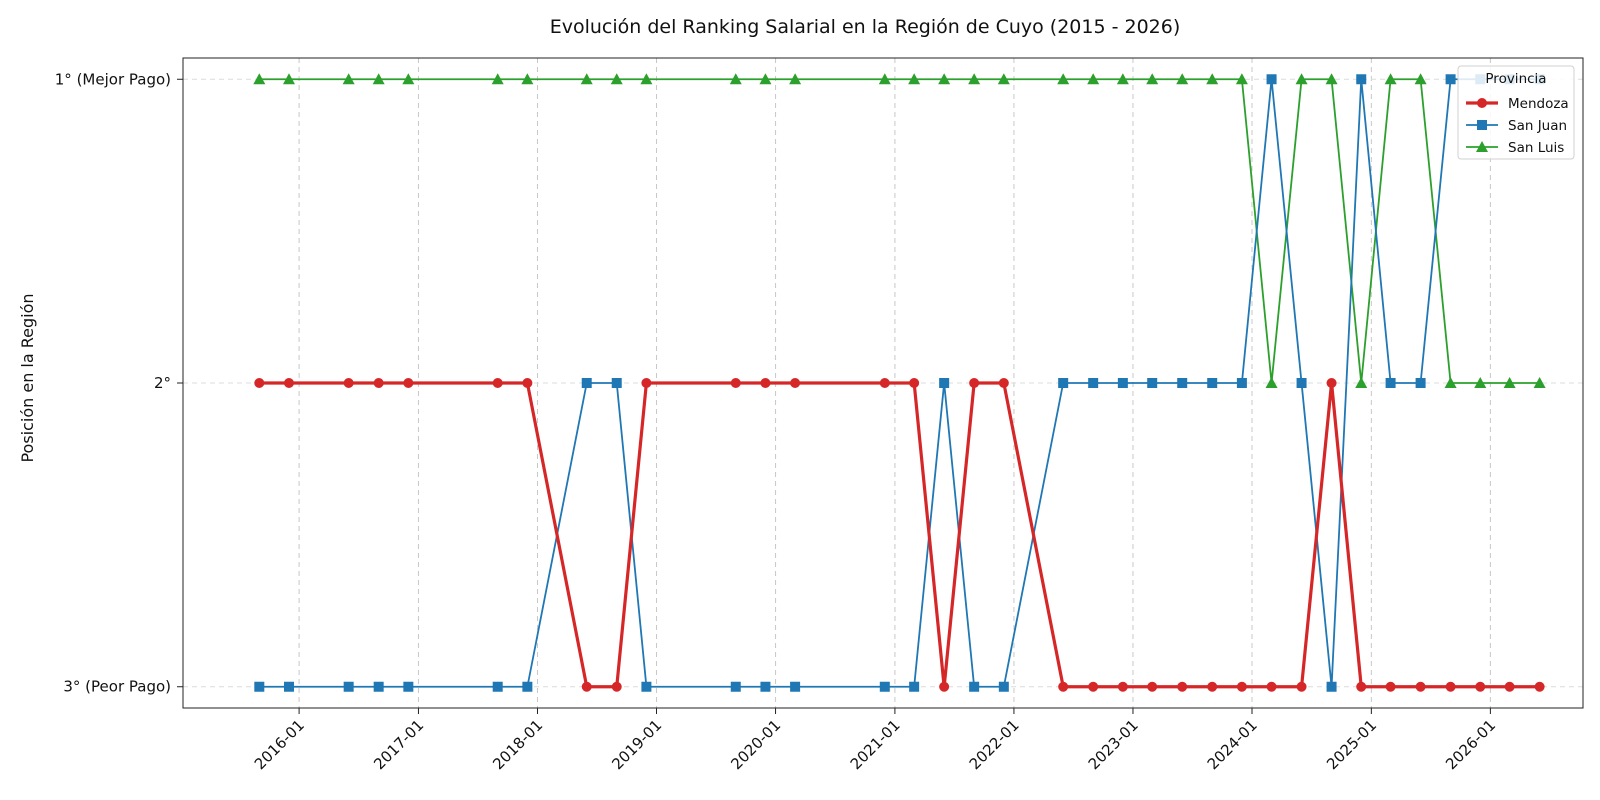 Image resolution: width=1600 pixels, height=800 pixels. I want to click on legend-label-san-juan: San Juan, so click(1537, 126).